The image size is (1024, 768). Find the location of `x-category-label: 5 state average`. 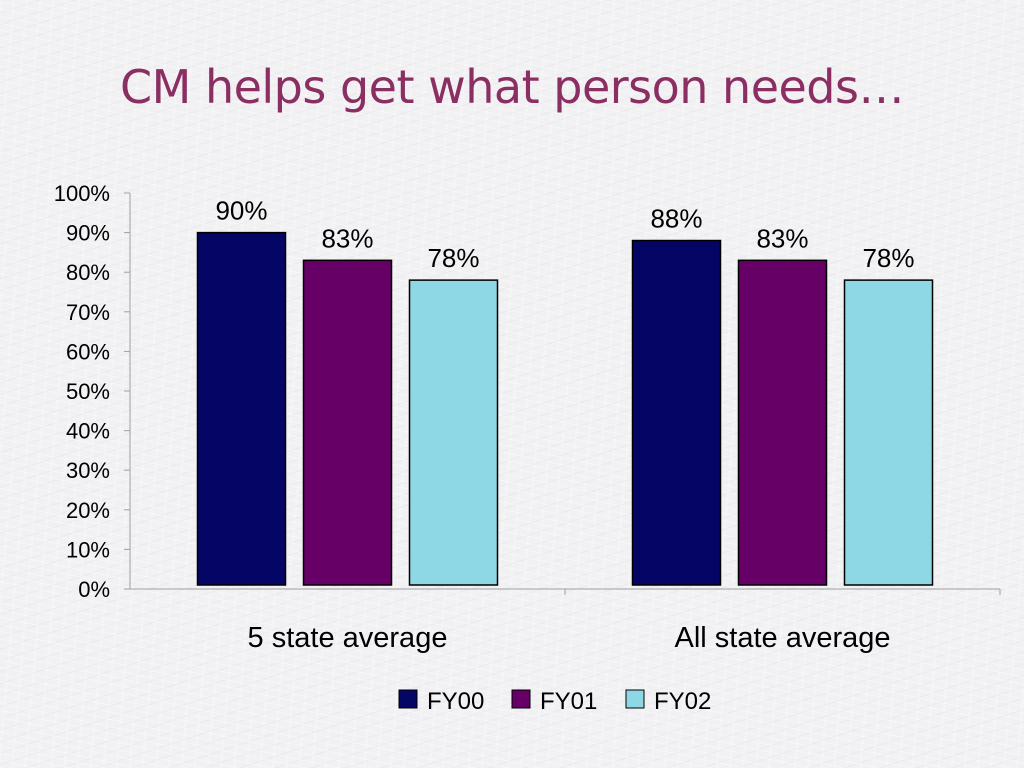

x-category-label: 5 state average is located at coordinates (348, 638).